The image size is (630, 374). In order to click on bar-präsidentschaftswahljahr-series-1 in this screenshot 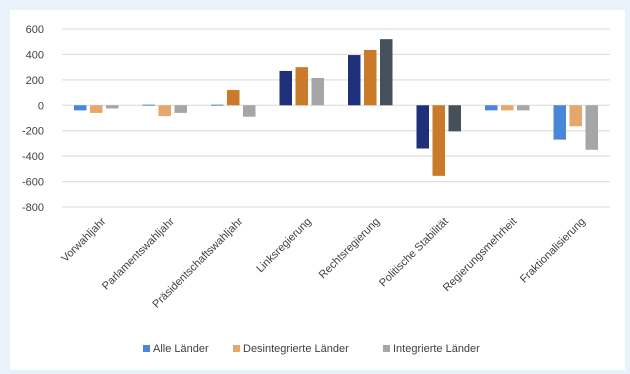, I will do `click(233, 98)`.